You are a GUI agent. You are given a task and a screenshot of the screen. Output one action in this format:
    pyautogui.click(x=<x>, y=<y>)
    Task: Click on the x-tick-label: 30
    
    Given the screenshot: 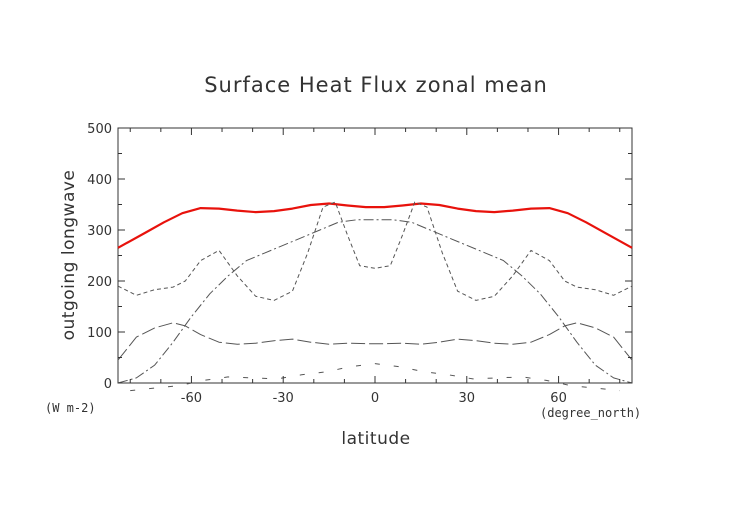 What is the action you would take?
    pyautogui.click(x=467, y=398)
    